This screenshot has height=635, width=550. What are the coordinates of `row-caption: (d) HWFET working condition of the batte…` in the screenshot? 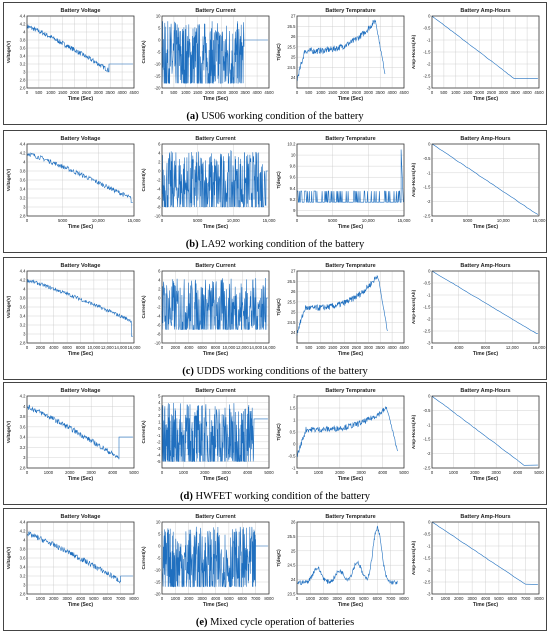 It's located at (275, 496).